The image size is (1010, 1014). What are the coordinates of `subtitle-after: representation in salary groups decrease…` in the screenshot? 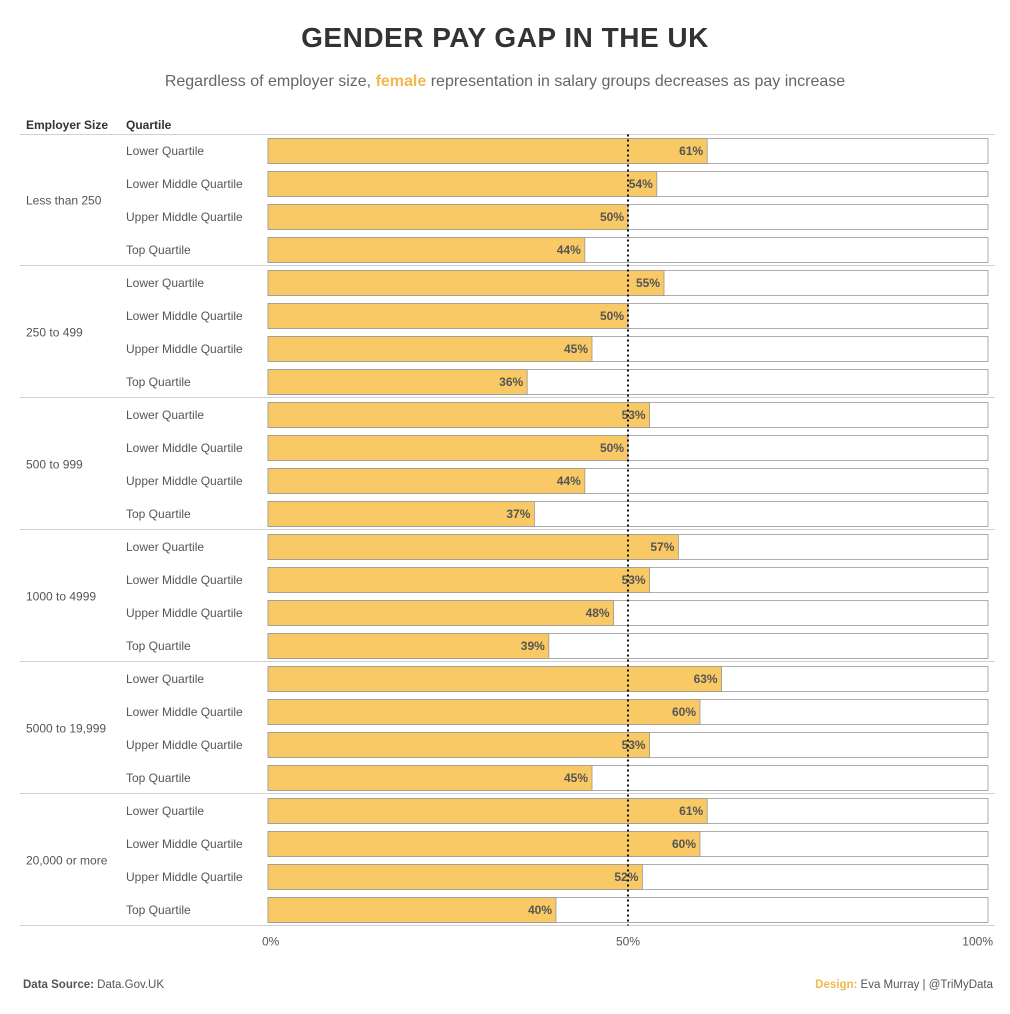 It's located at (636, 81).